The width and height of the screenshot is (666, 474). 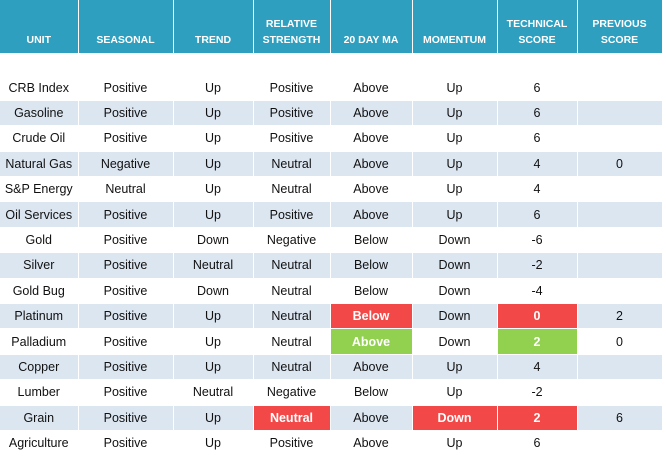 I want to click on spacer-row, so click(x=331, y=64).